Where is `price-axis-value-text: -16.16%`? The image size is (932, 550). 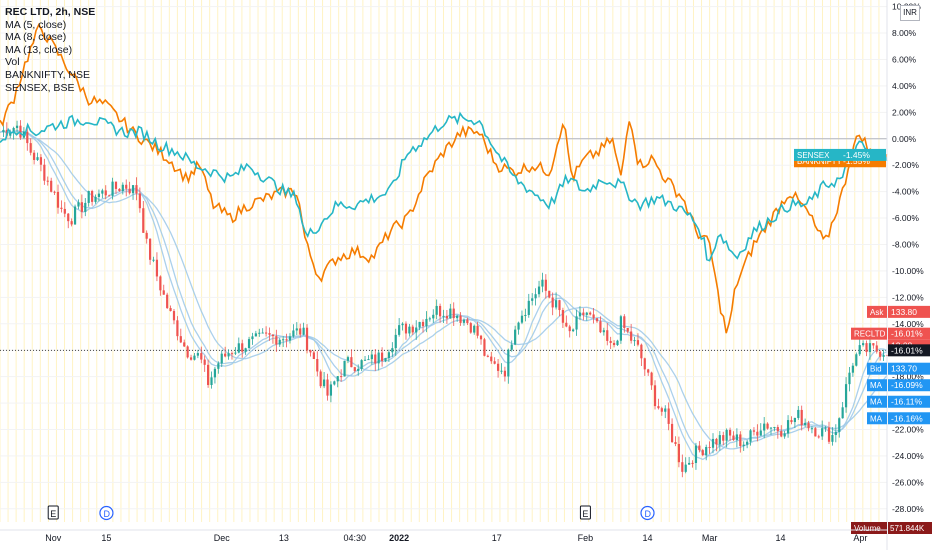
price-axis-value-text: -16.16% is located at coordinates (907, 418).